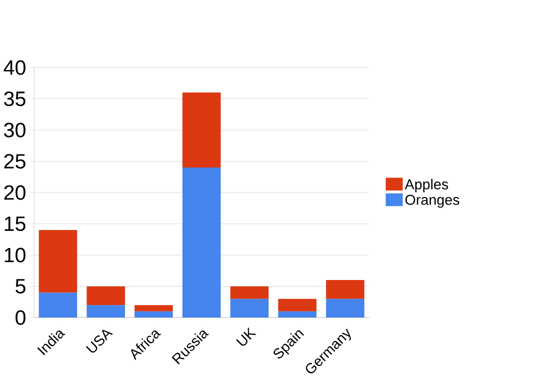  What do you see at coordinates (21, 286) in the screenshot?
I see `y-tick-label: 5` at bounding box center [21, 286].